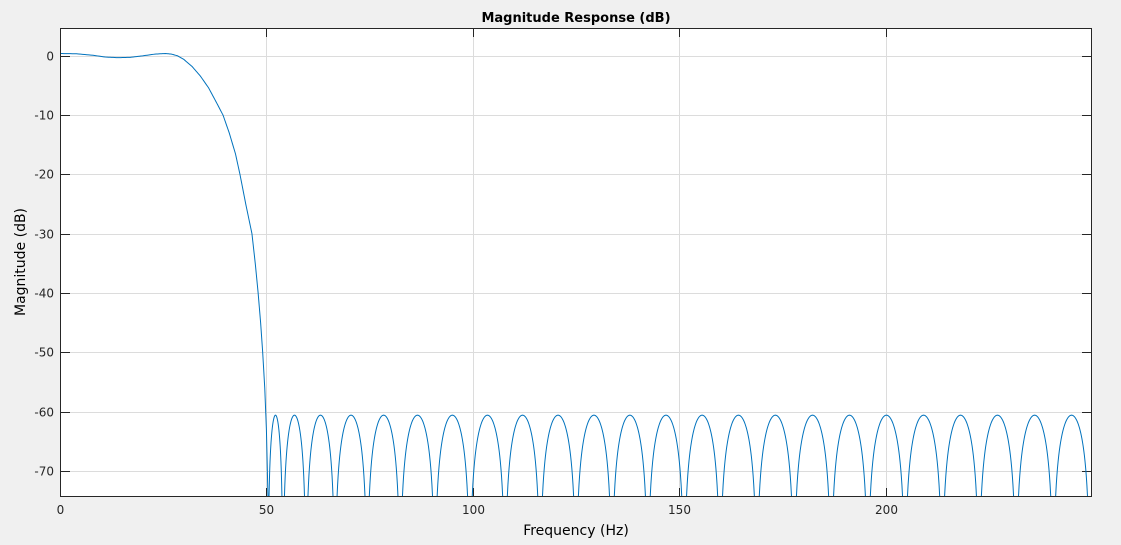 The width and height of the screenshot is (1121, 545). Describe the element at coordinates (44, 116) in the screenshot. I see `y-tick-label: -10` at that location.